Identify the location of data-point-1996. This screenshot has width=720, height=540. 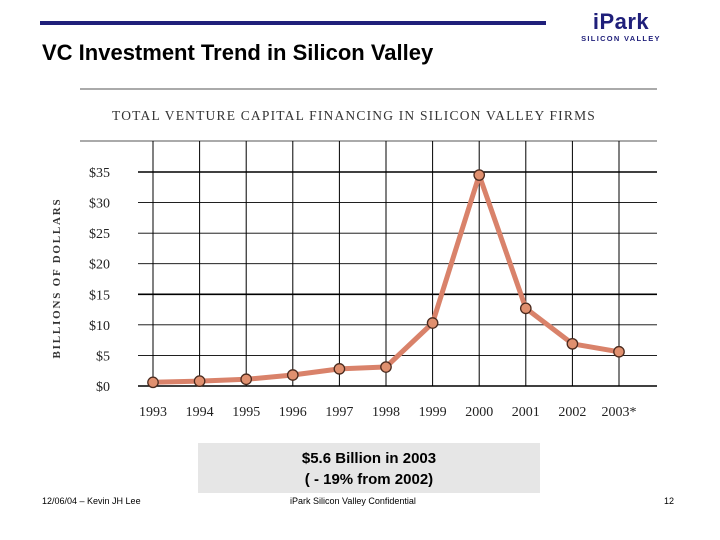
(292, 375).